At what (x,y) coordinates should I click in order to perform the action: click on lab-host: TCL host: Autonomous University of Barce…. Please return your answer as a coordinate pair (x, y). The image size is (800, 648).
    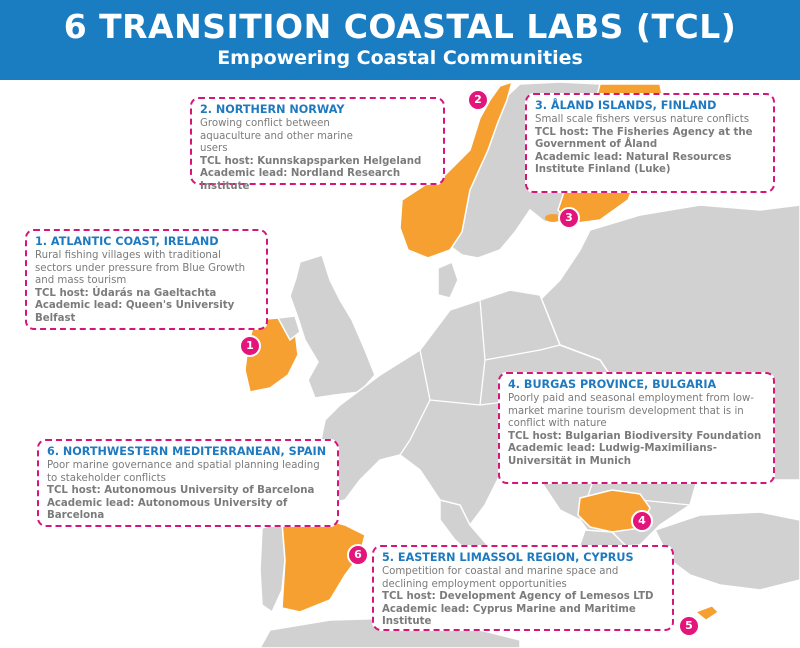
    Looking at the image, I should click on (181, 491).